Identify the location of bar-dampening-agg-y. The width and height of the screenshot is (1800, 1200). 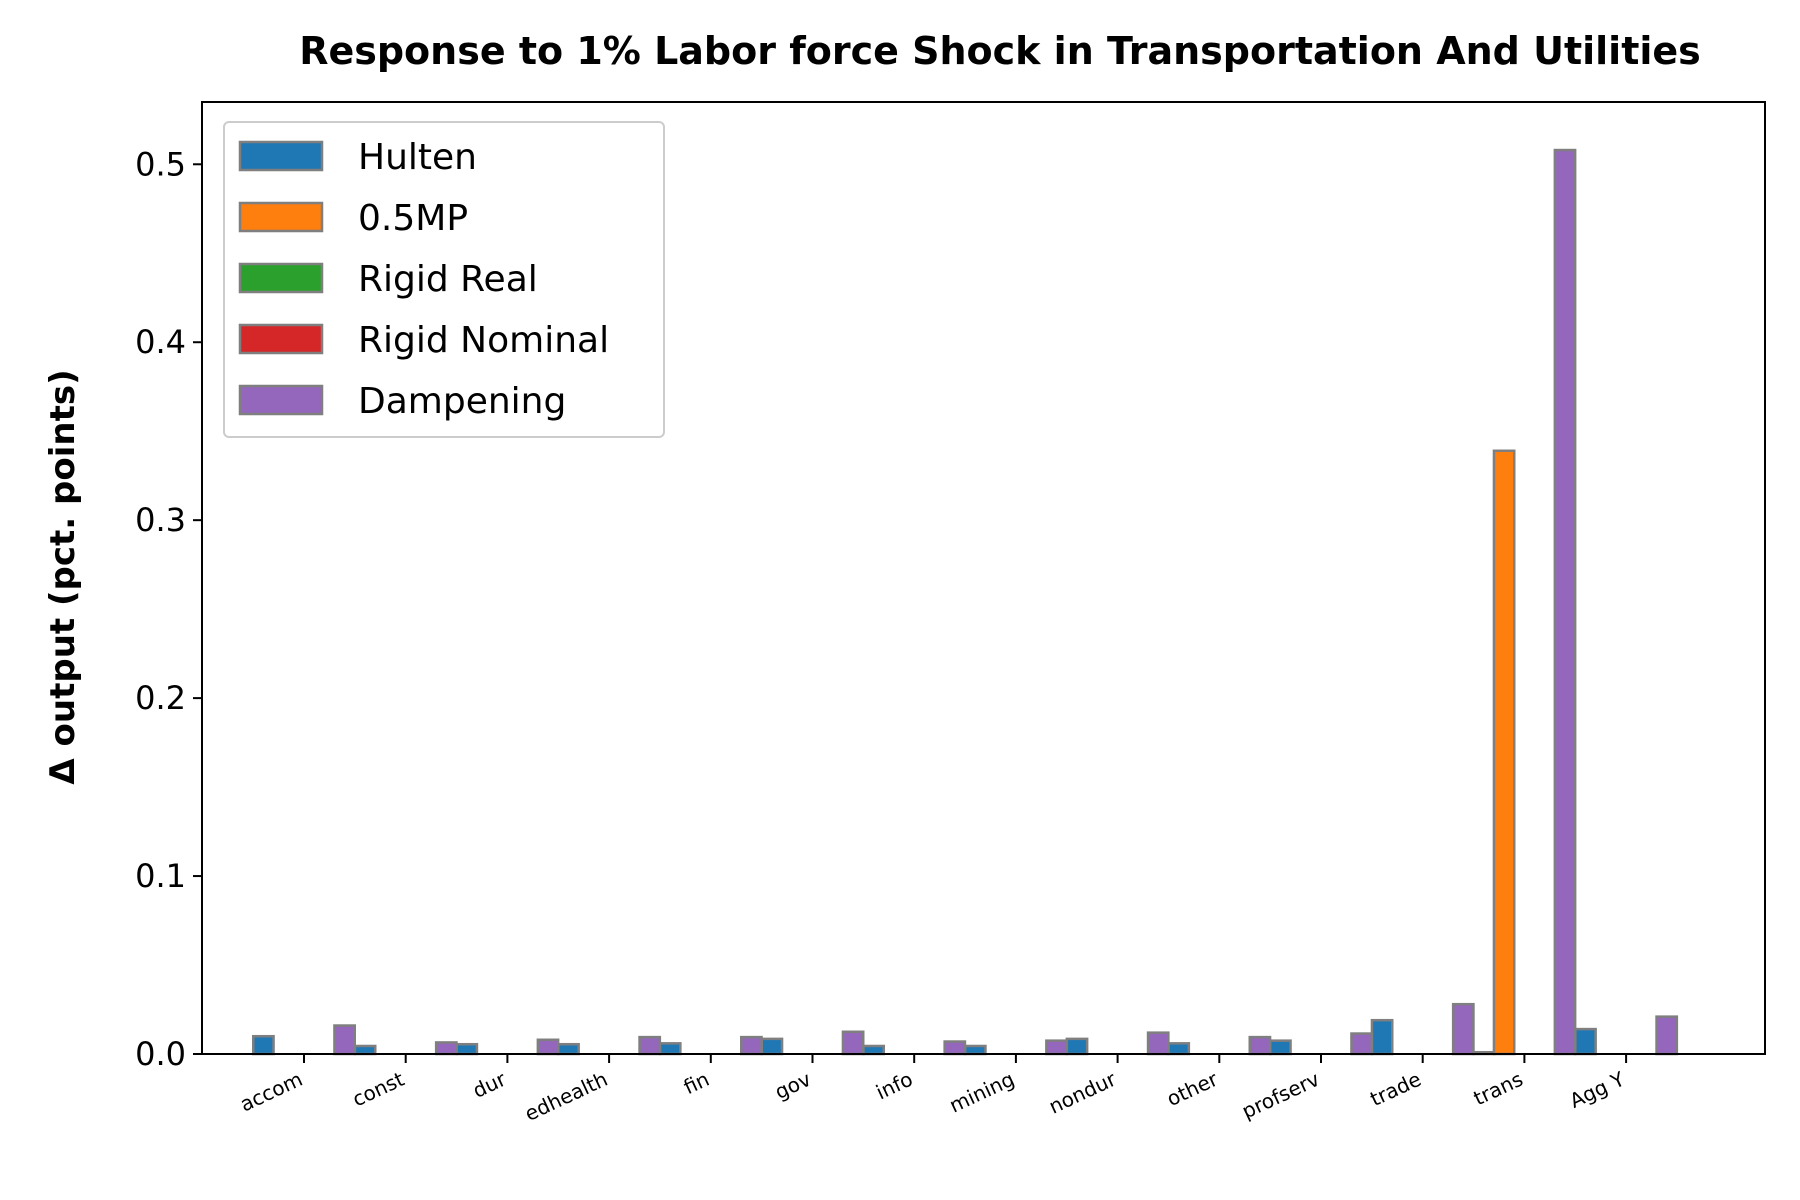
(1667, 1035).